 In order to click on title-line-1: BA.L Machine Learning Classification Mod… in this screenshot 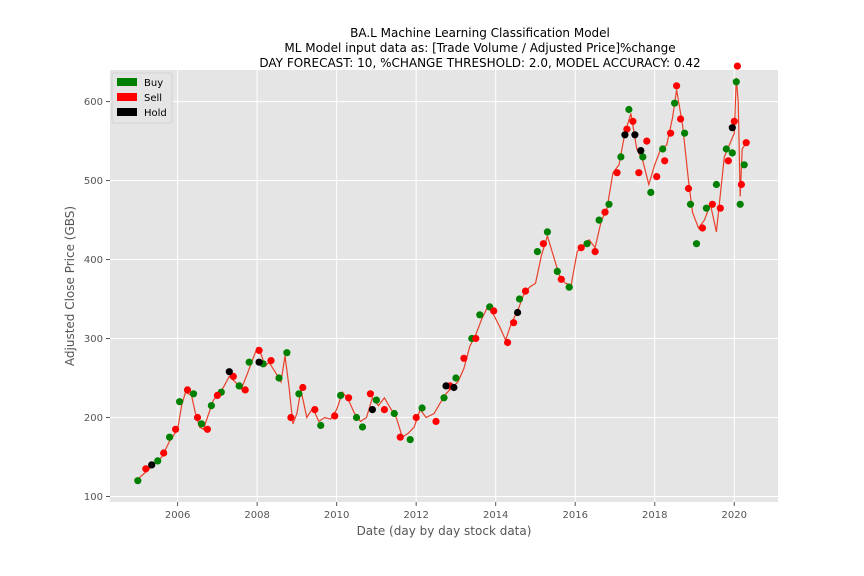, I will do `click(480, 33)`.